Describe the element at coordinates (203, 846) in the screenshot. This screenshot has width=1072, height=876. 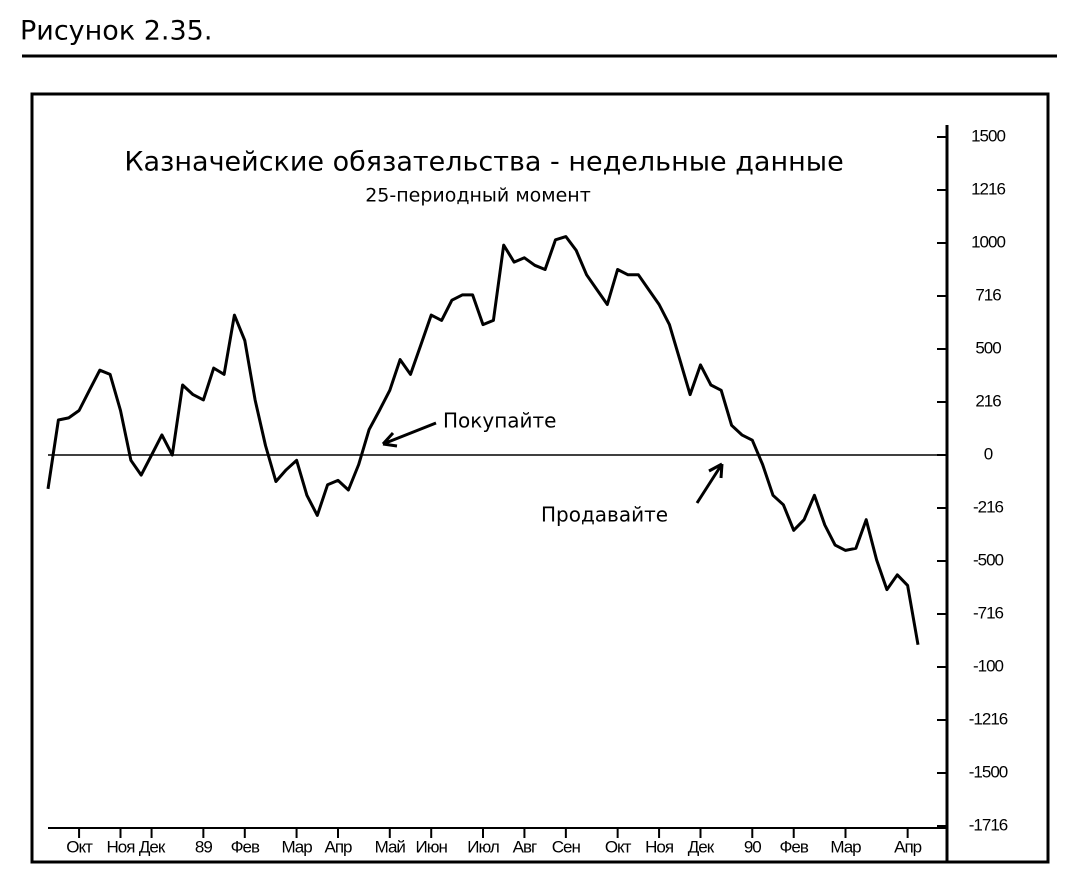
I see `x-tick-label: 89` at that location.